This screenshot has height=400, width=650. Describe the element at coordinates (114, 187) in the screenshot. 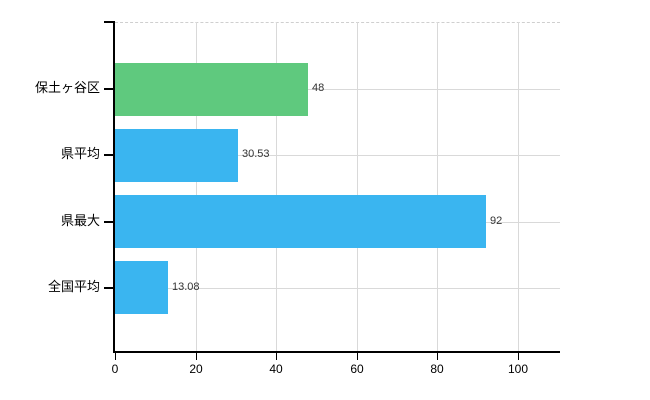

I see `y-axis-line` at that location.